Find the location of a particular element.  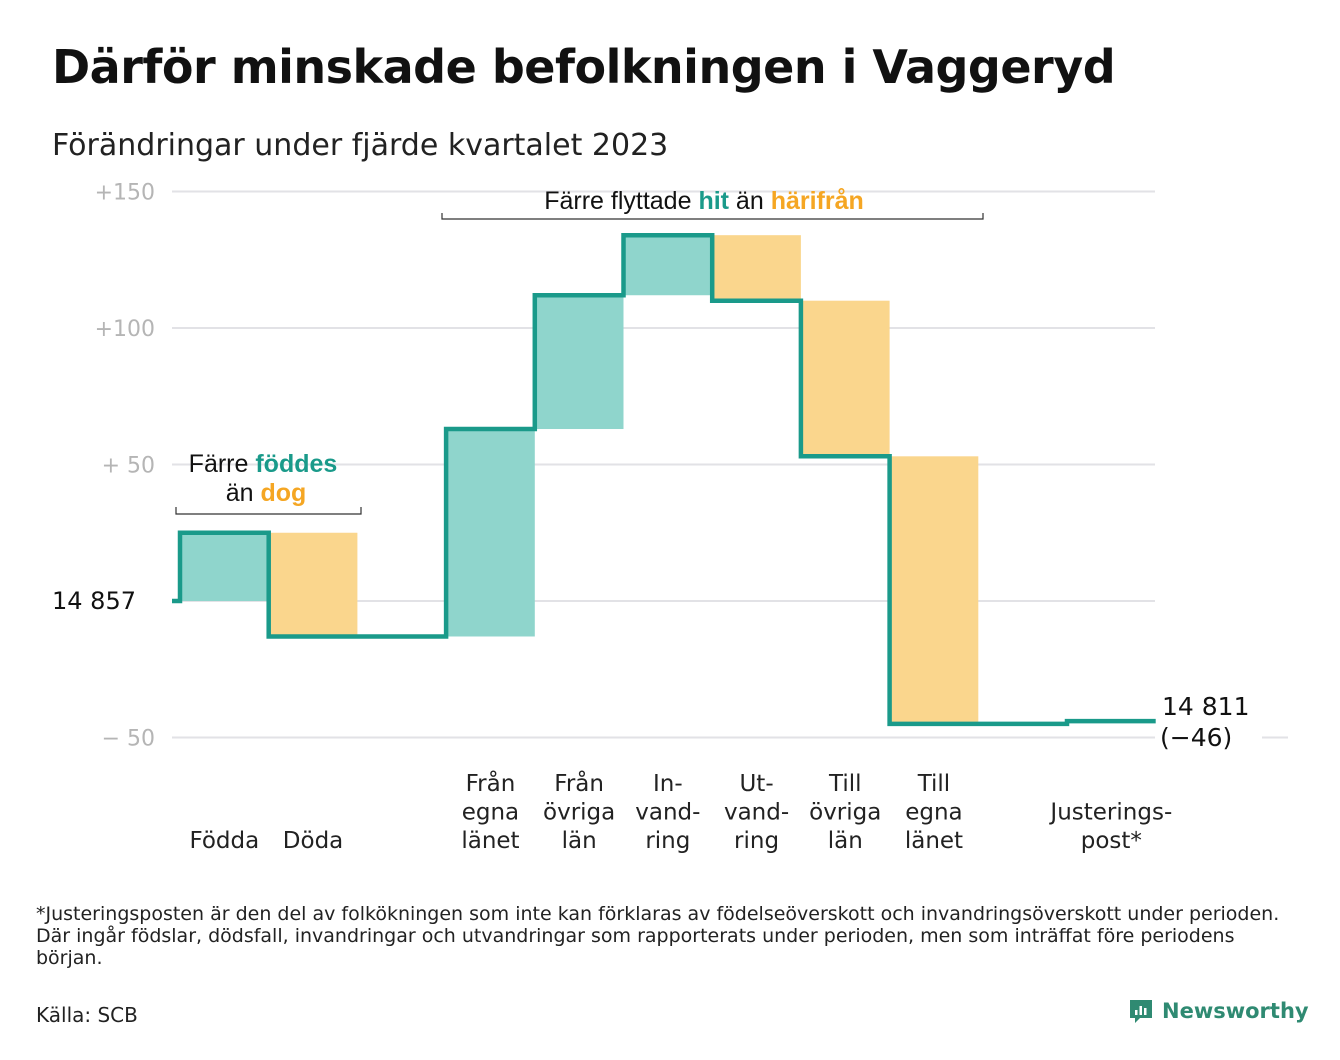

annotation-birth-line2-part: dog is located at coordinates (283, 493).